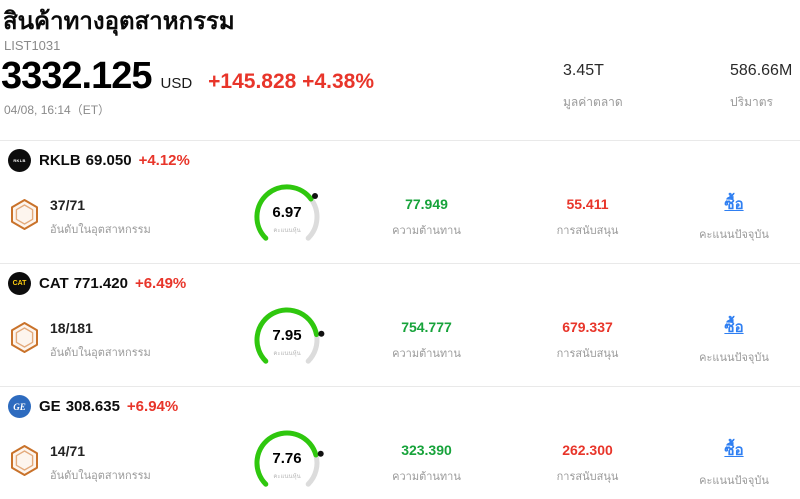  I want to click on page-title: สินค้าทางอุตสาหกรรม, so click(119, 21).